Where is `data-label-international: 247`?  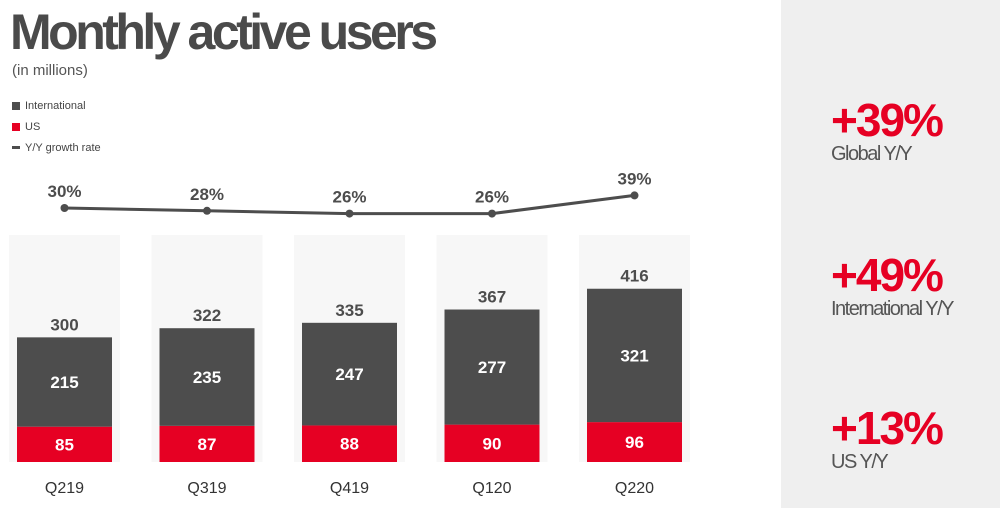
data-label-international: 247 is located at coordinates (349, 374).